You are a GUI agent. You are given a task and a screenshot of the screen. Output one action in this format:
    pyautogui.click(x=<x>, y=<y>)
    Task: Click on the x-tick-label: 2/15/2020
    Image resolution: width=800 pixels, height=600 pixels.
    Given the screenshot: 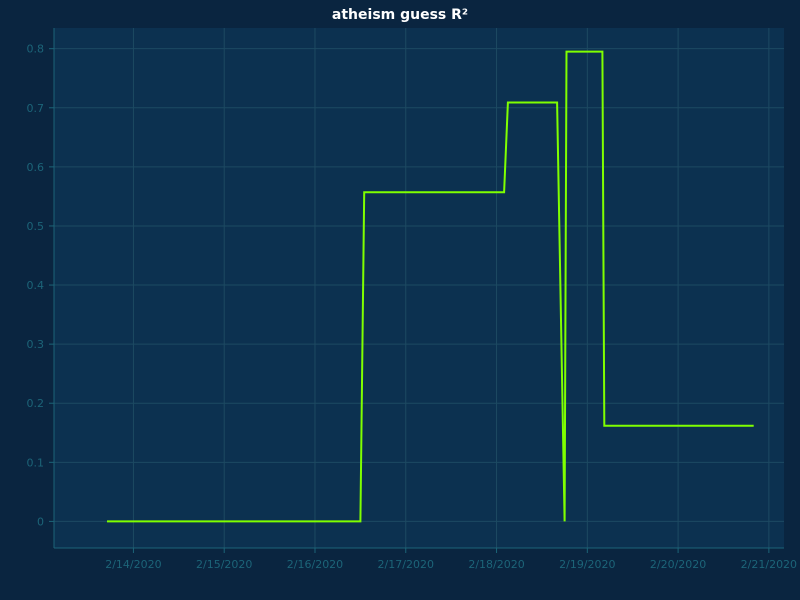 What is the action you would take?
    pyautogui.click(x=224, y=564)
    